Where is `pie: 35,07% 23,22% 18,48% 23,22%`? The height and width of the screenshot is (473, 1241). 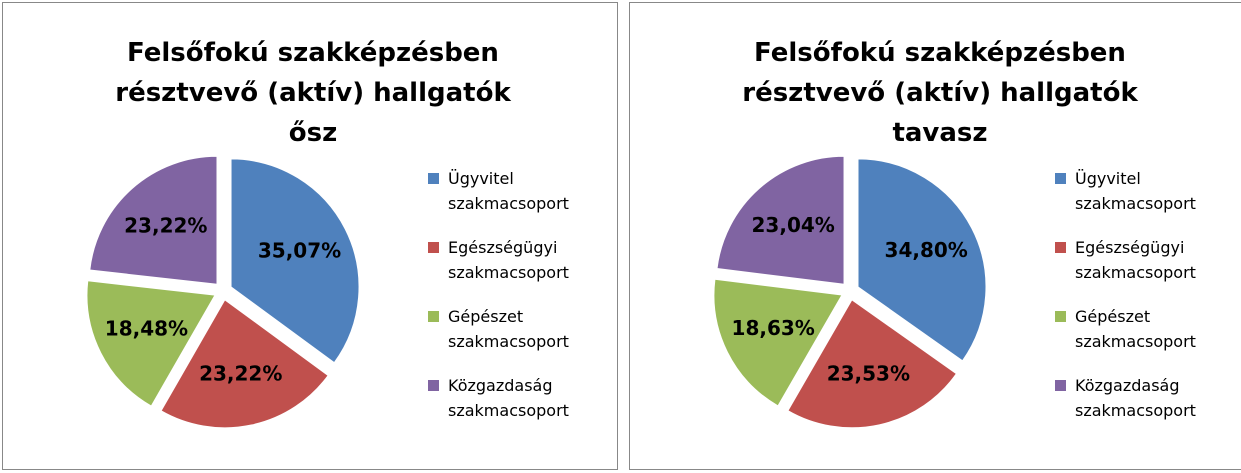
pie: 35,07% 23,22% 18,48% 23,22% is located at coordinates (223, 292).